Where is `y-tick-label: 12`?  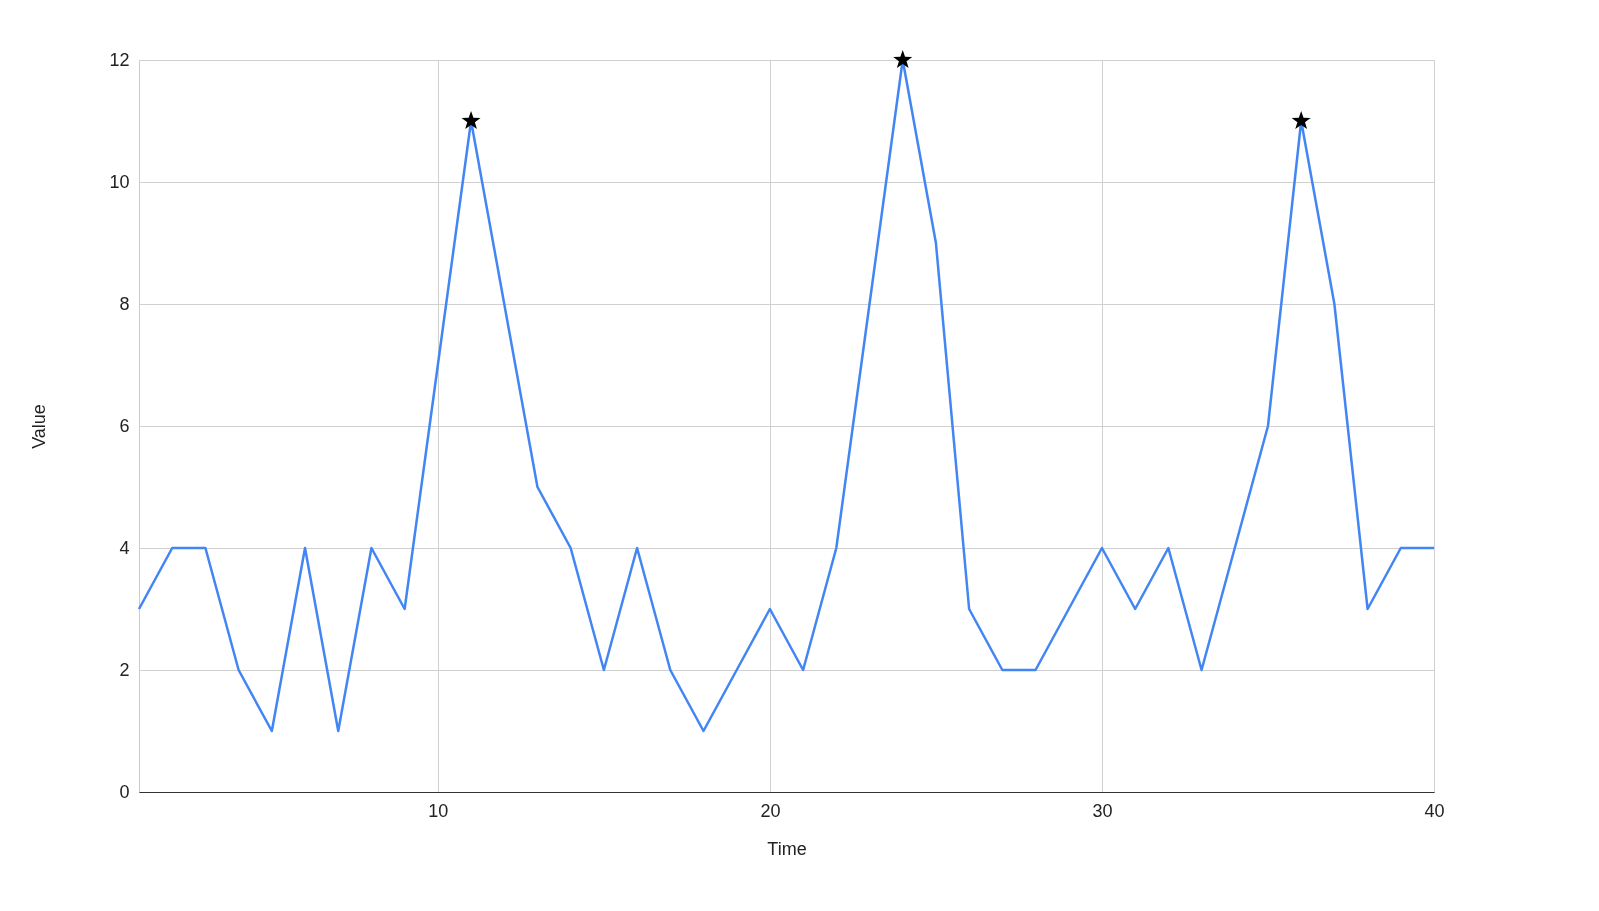 y-tick-label: 12 is located at coordinates (119, 59).